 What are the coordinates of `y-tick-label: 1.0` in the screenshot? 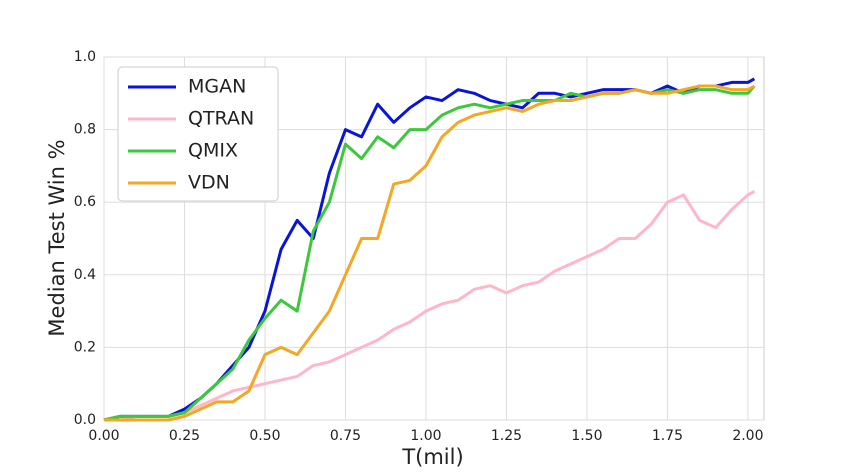 It's located at (85, 57).